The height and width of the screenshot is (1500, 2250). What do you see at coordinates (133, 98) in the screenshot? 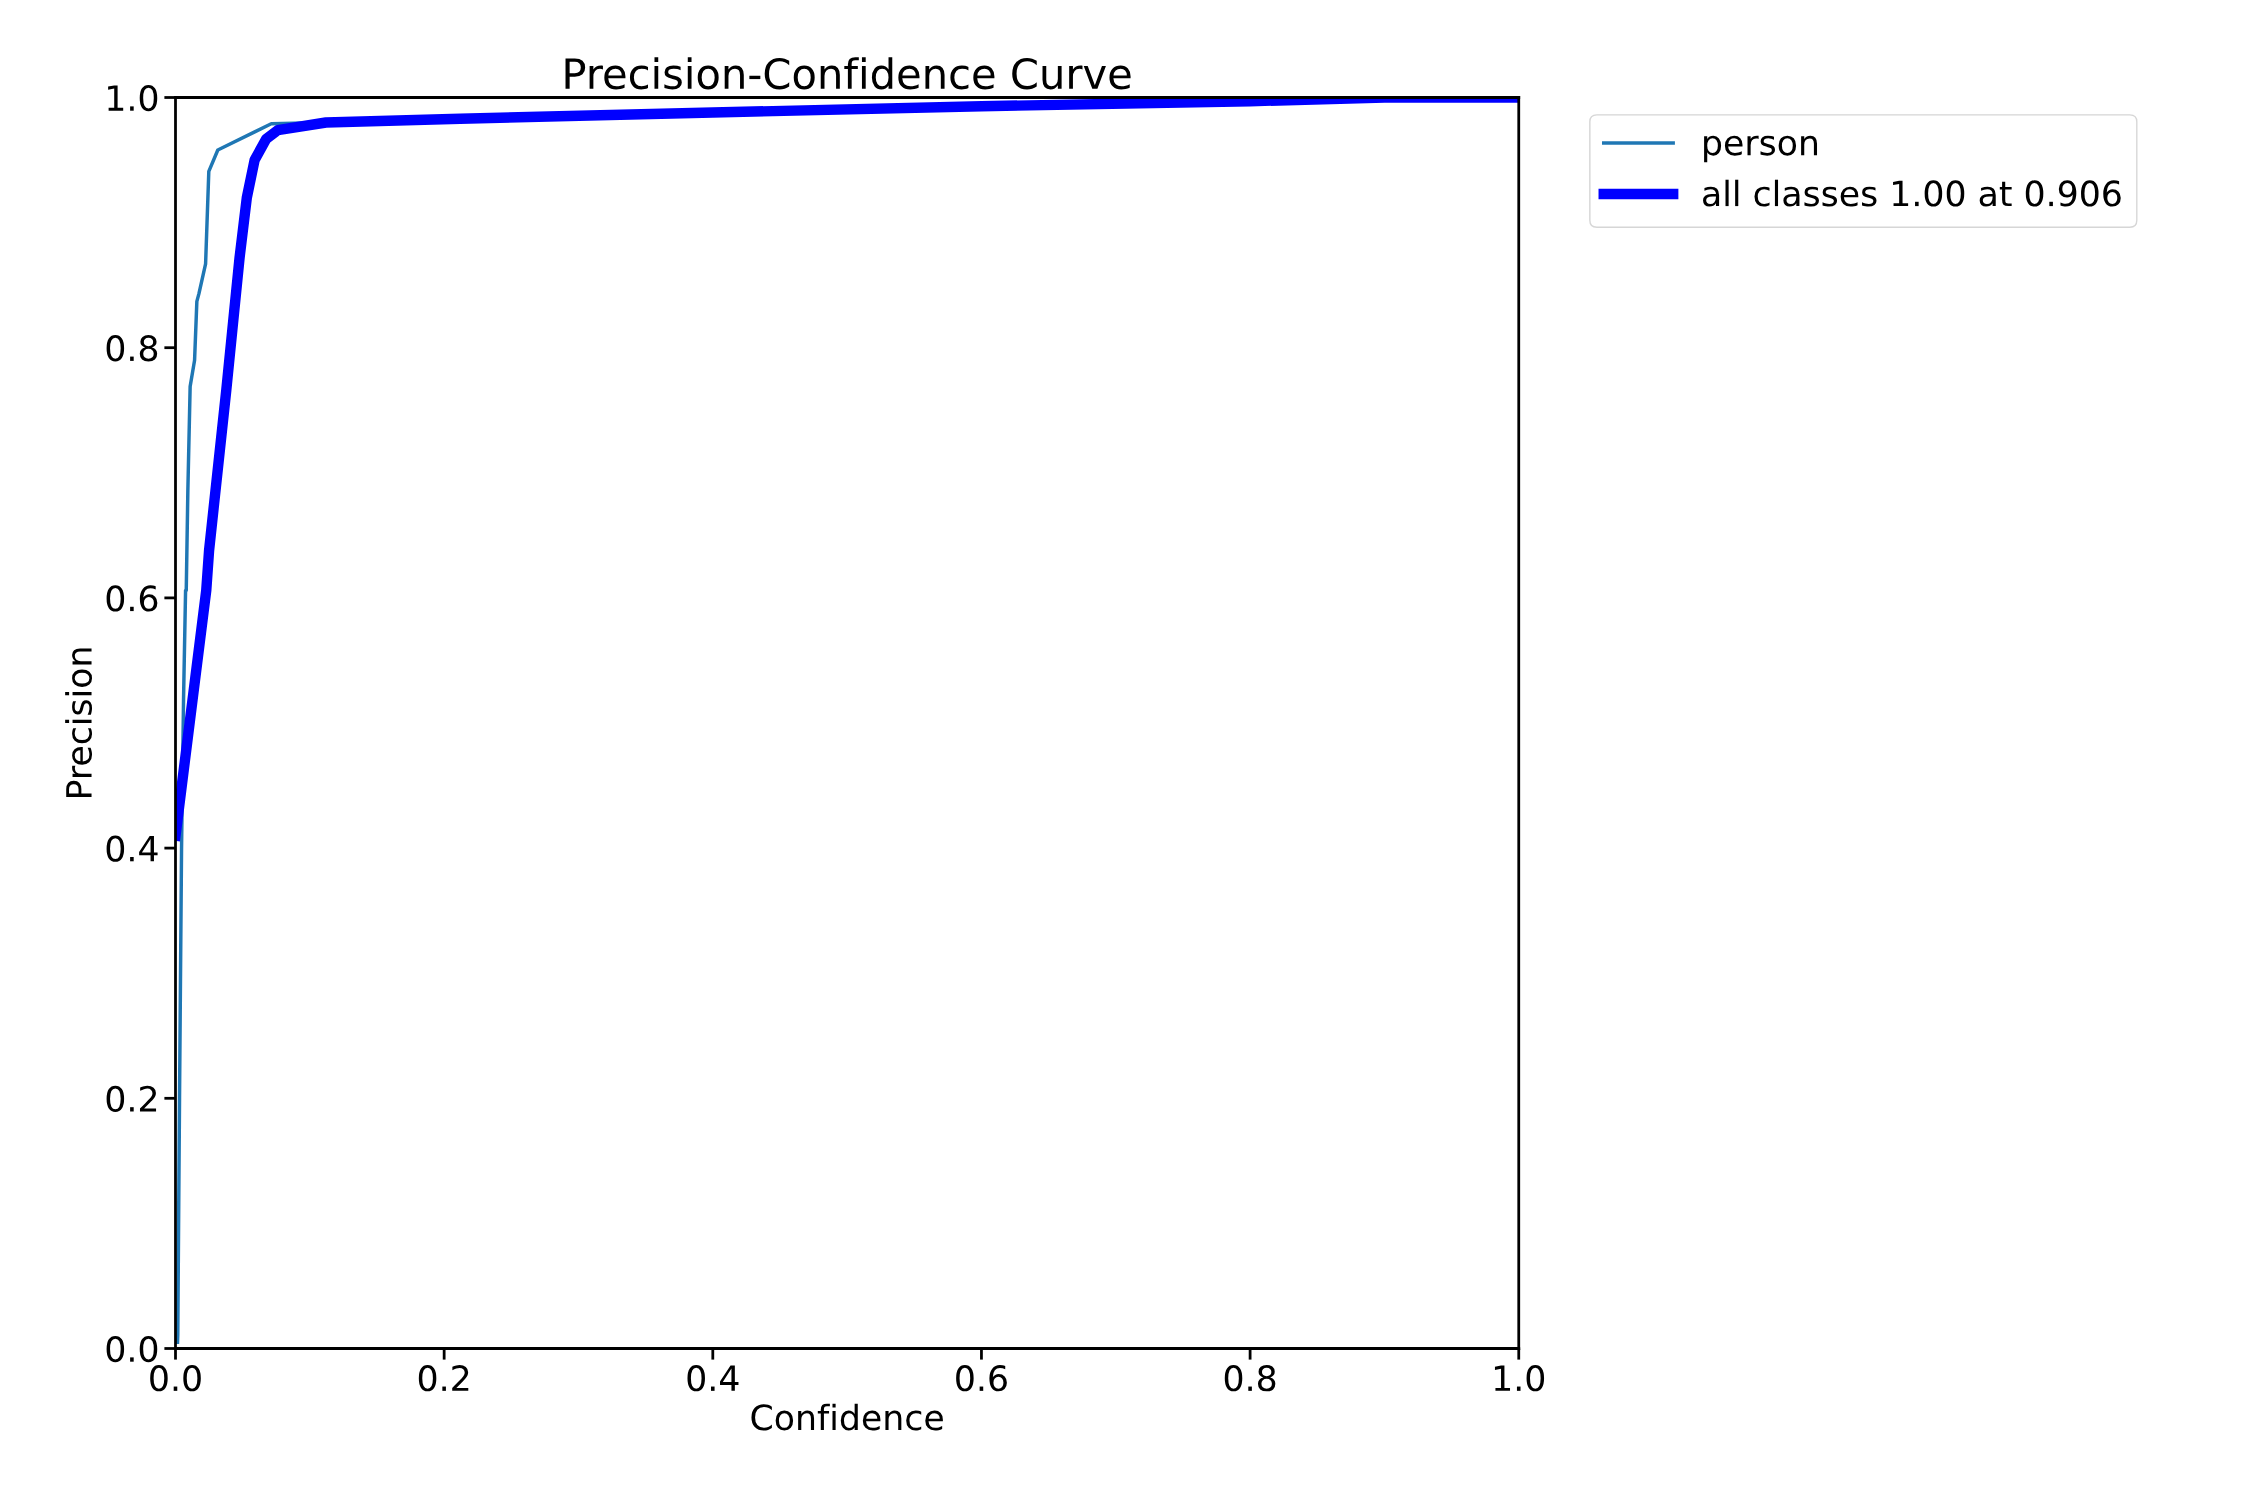
I see `y-tick-label: 1.0` at bounding box center [133, 98].